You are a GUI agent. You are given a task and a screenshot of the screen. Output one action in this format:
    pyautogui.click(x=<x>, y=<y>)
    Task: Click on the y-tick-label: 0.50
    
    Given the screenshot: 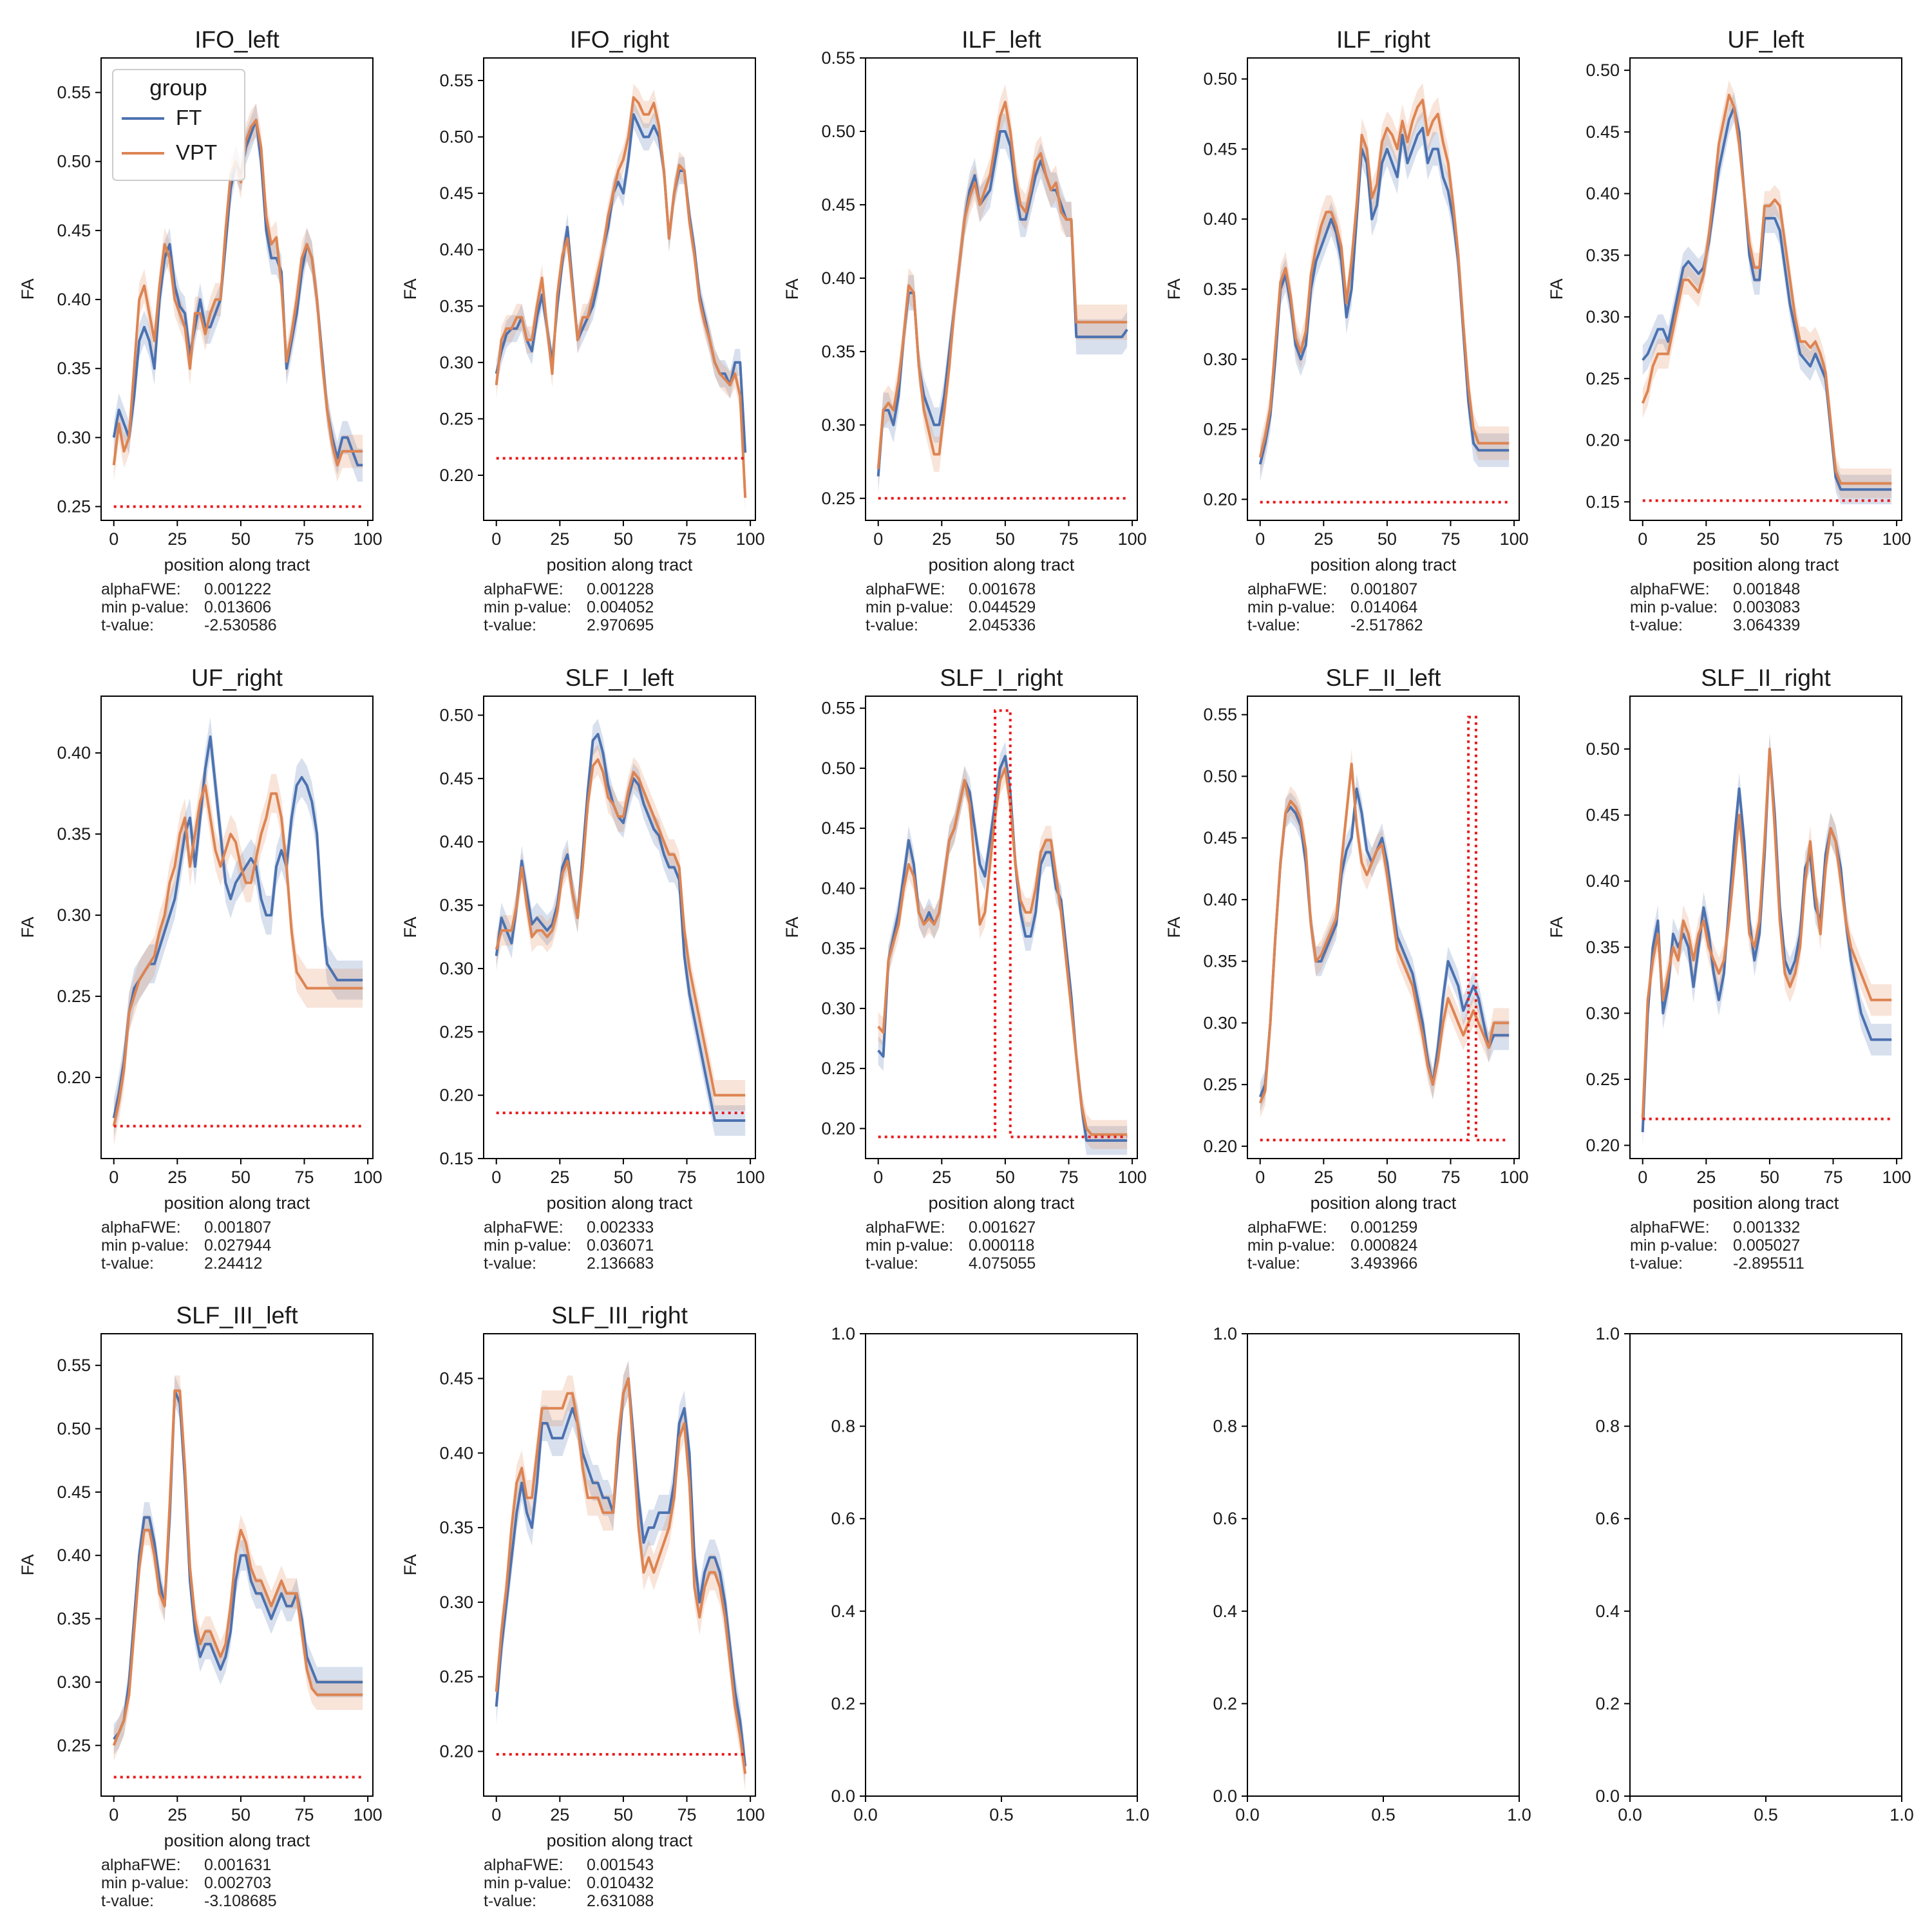 What is the action you would take?
    pyautogui.click(x=1603, y=749)
    